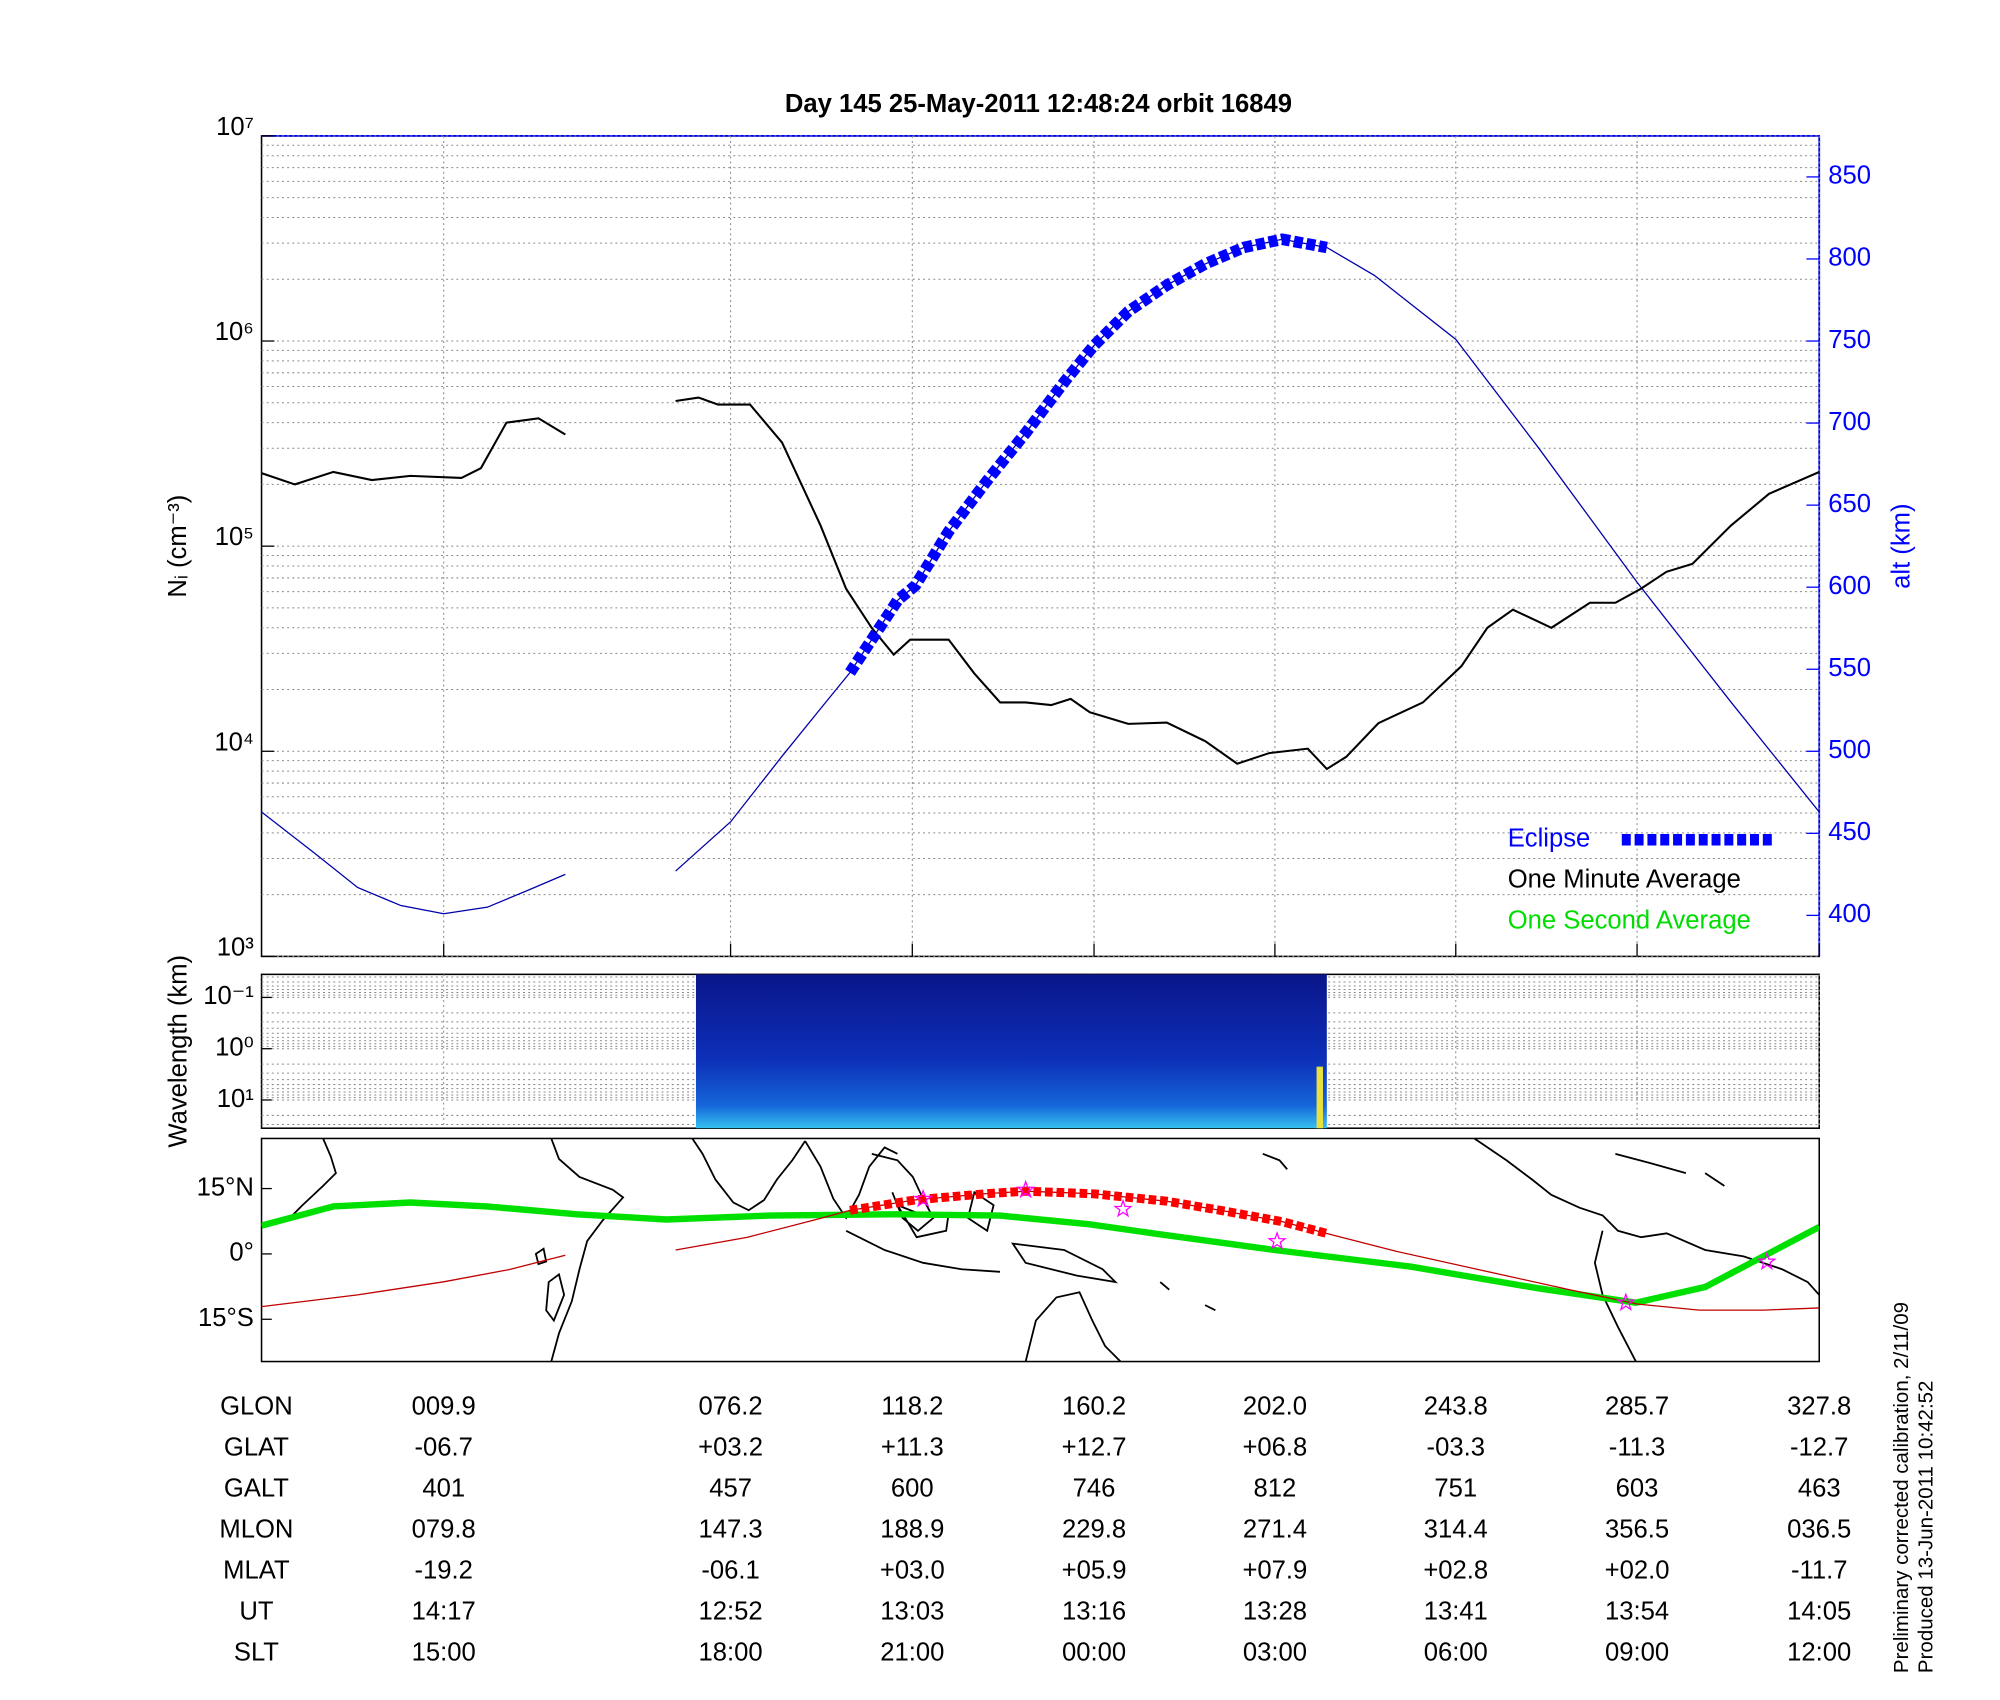 The height and width of the screenshot is (1700, 2000). Describe the element at coordinates (1637, 1489) in the screenshot. I see `row-value: 603` at that location.